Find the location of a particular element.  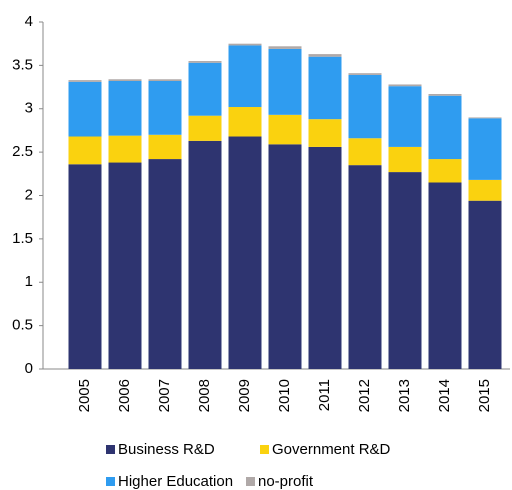

x-tick-label: 2010 is located at coordinates (284, 395).